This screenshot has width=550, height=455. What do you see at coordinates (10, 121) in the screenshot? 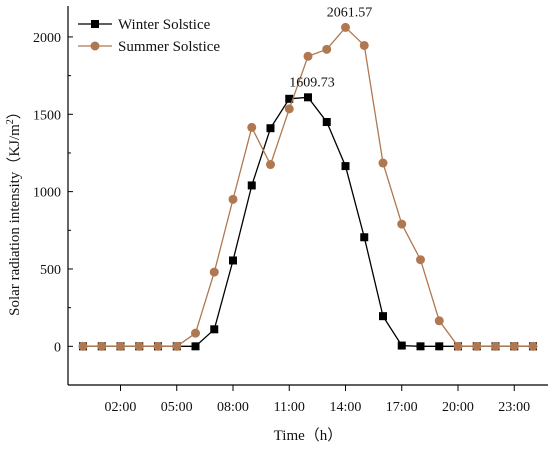
I see `y-axis-title-superscript: 2` at bounding box center [10, 121].